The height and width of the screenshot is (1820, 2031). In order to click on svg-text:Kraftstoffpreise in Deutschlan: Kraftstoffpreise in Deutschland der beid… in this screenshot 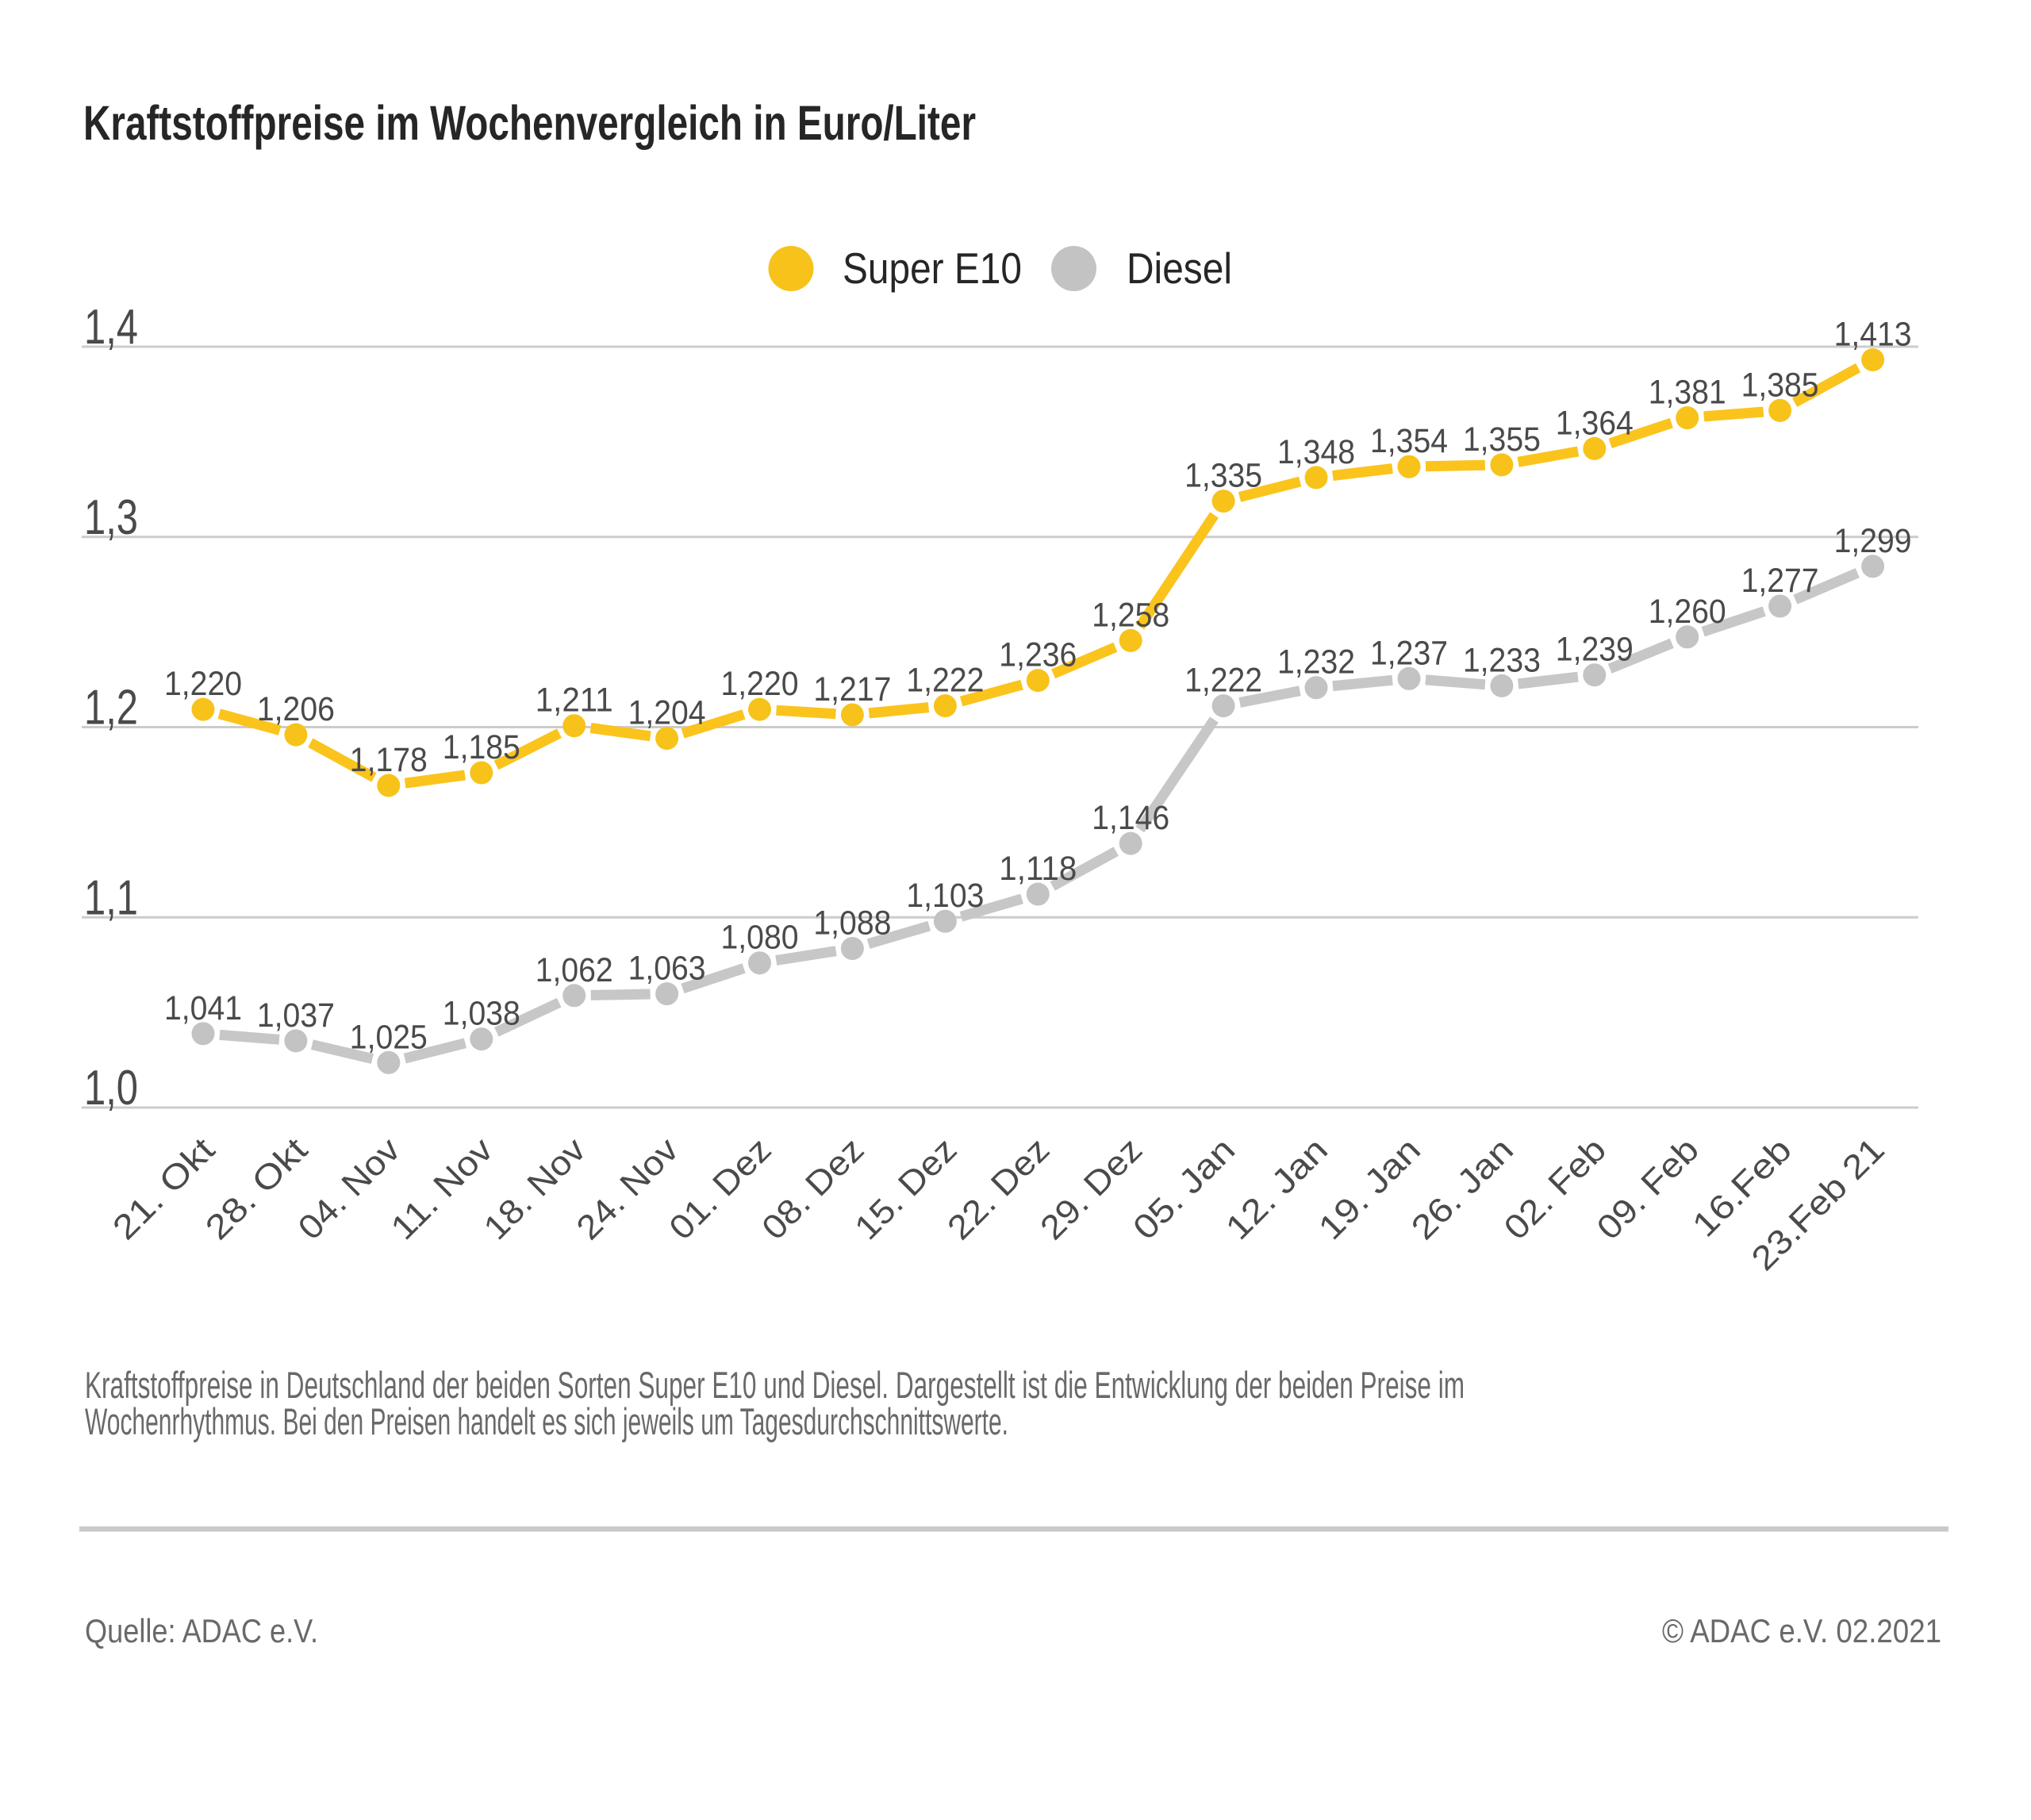, I will do `click(775, 1385)`.